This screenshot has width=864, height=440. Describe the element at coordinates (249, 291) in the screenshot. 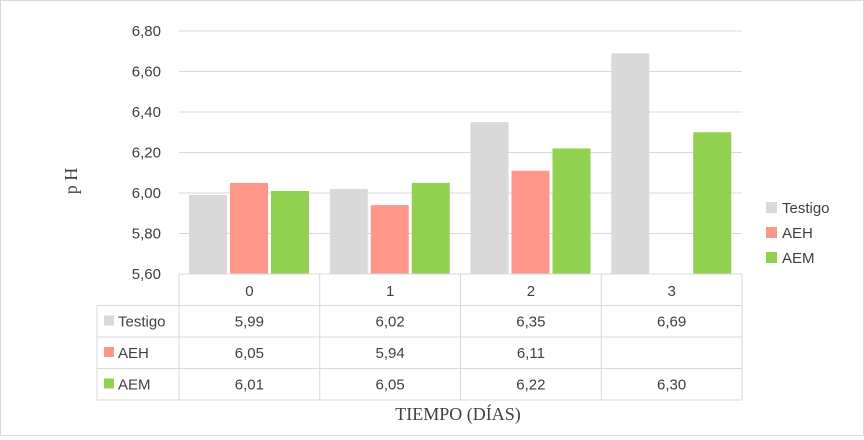

I see `x-tick-label: 0` at that location.